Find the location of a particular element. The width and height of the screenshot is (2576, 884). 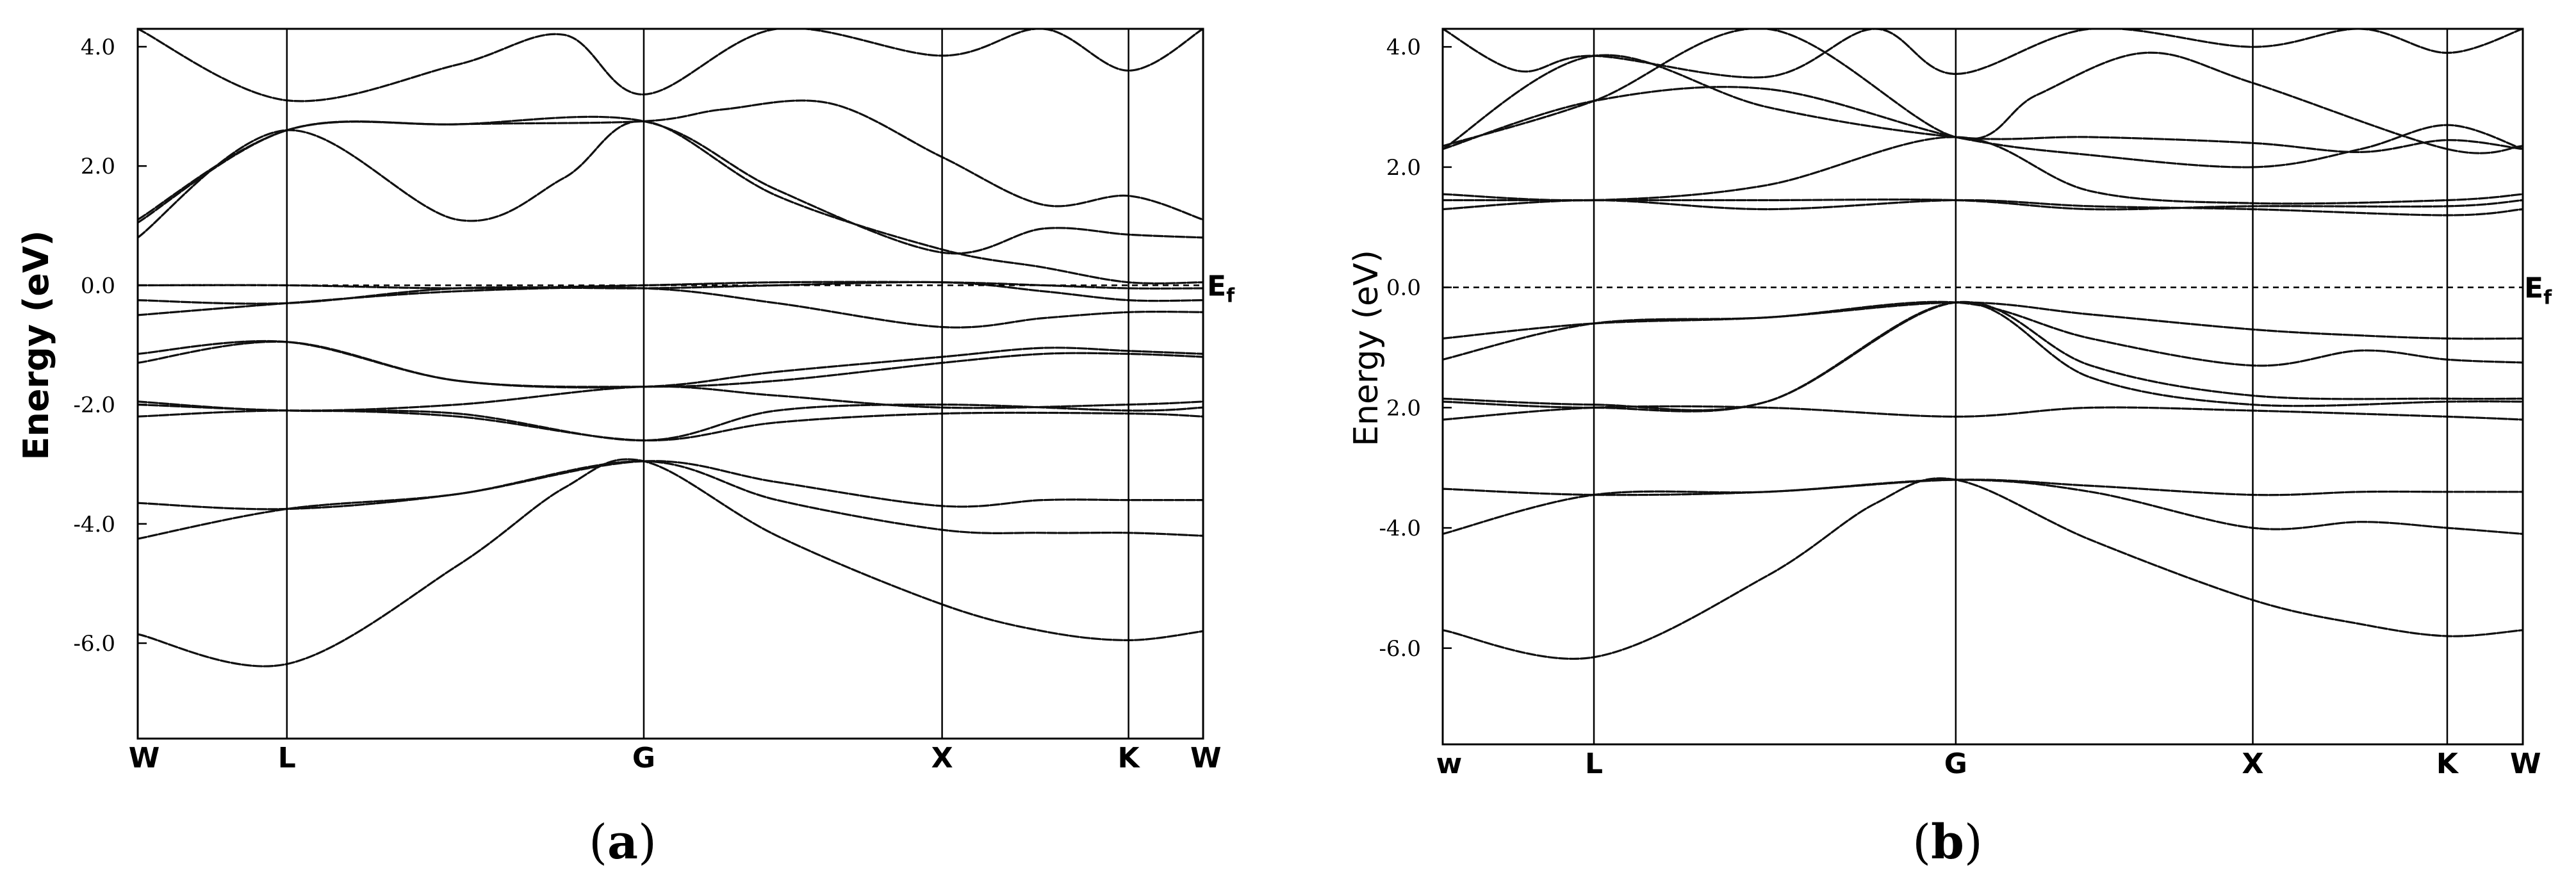

y-tick-label: -2.0 is located at coordinates (94, 406).